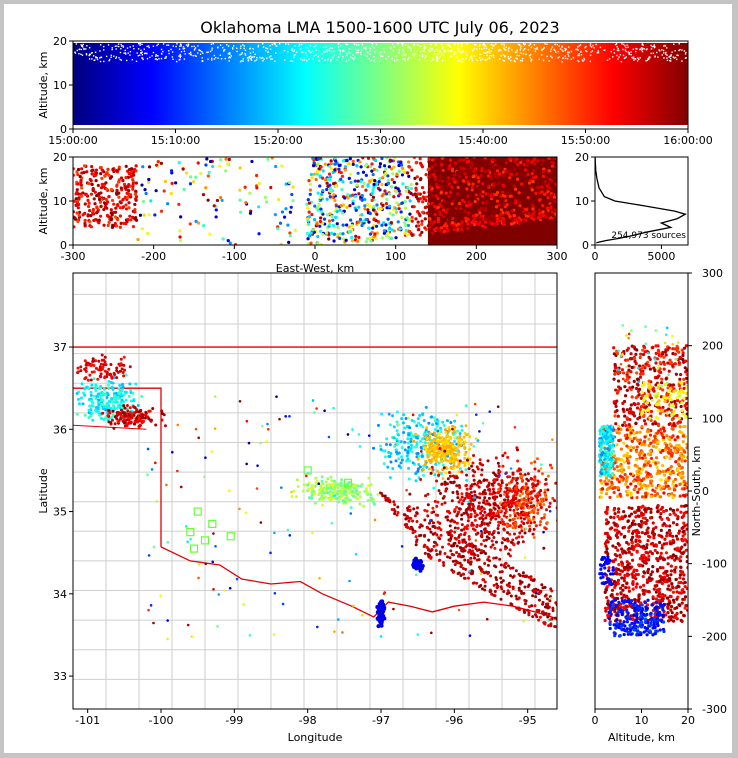  I want to click on streak-point, so click(474, 546).